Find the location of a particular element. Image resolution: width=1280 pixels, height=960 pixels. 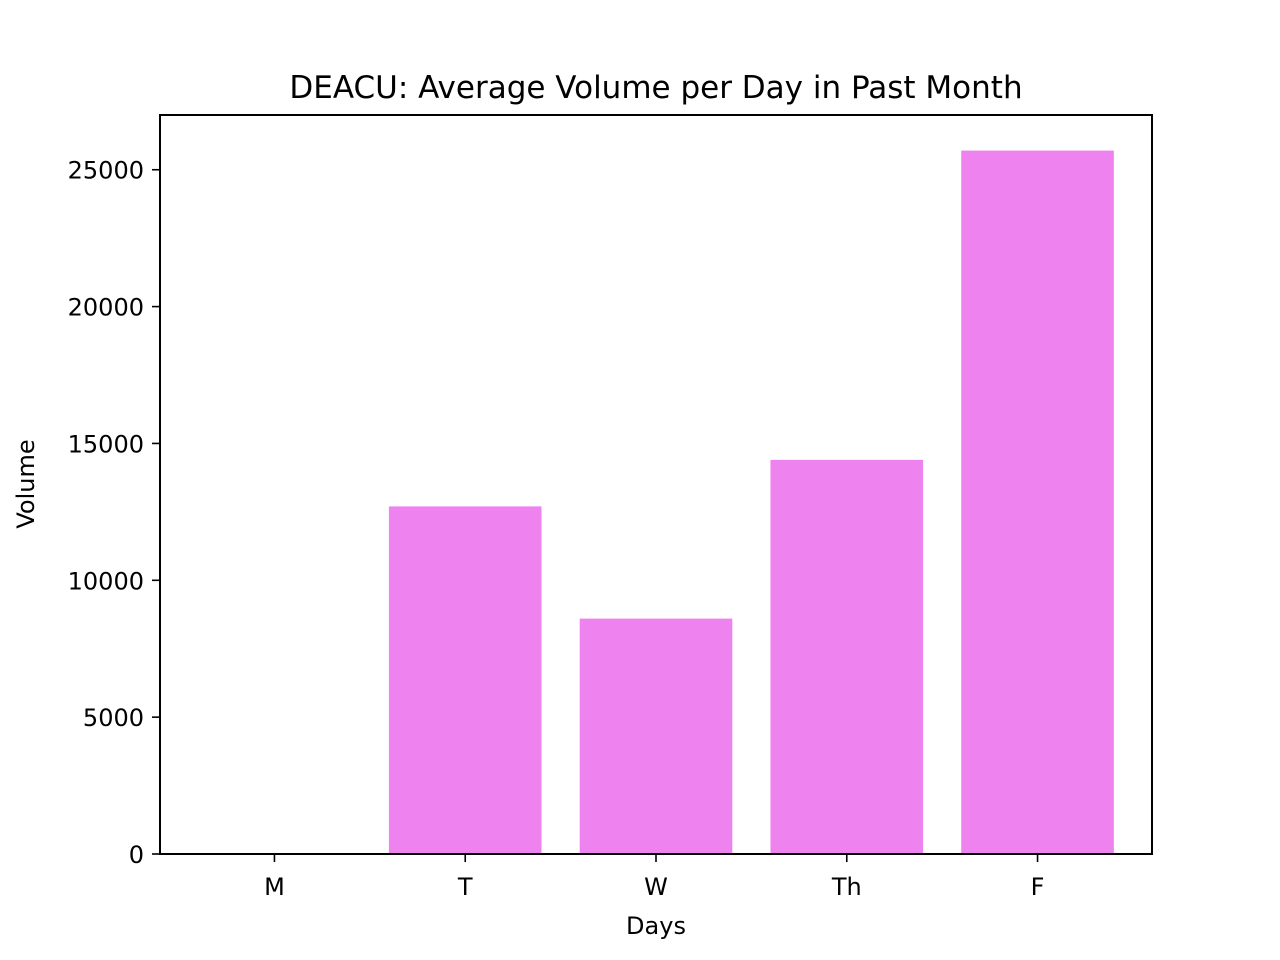

x-tick-label: W is located at coordinates (656, 887).